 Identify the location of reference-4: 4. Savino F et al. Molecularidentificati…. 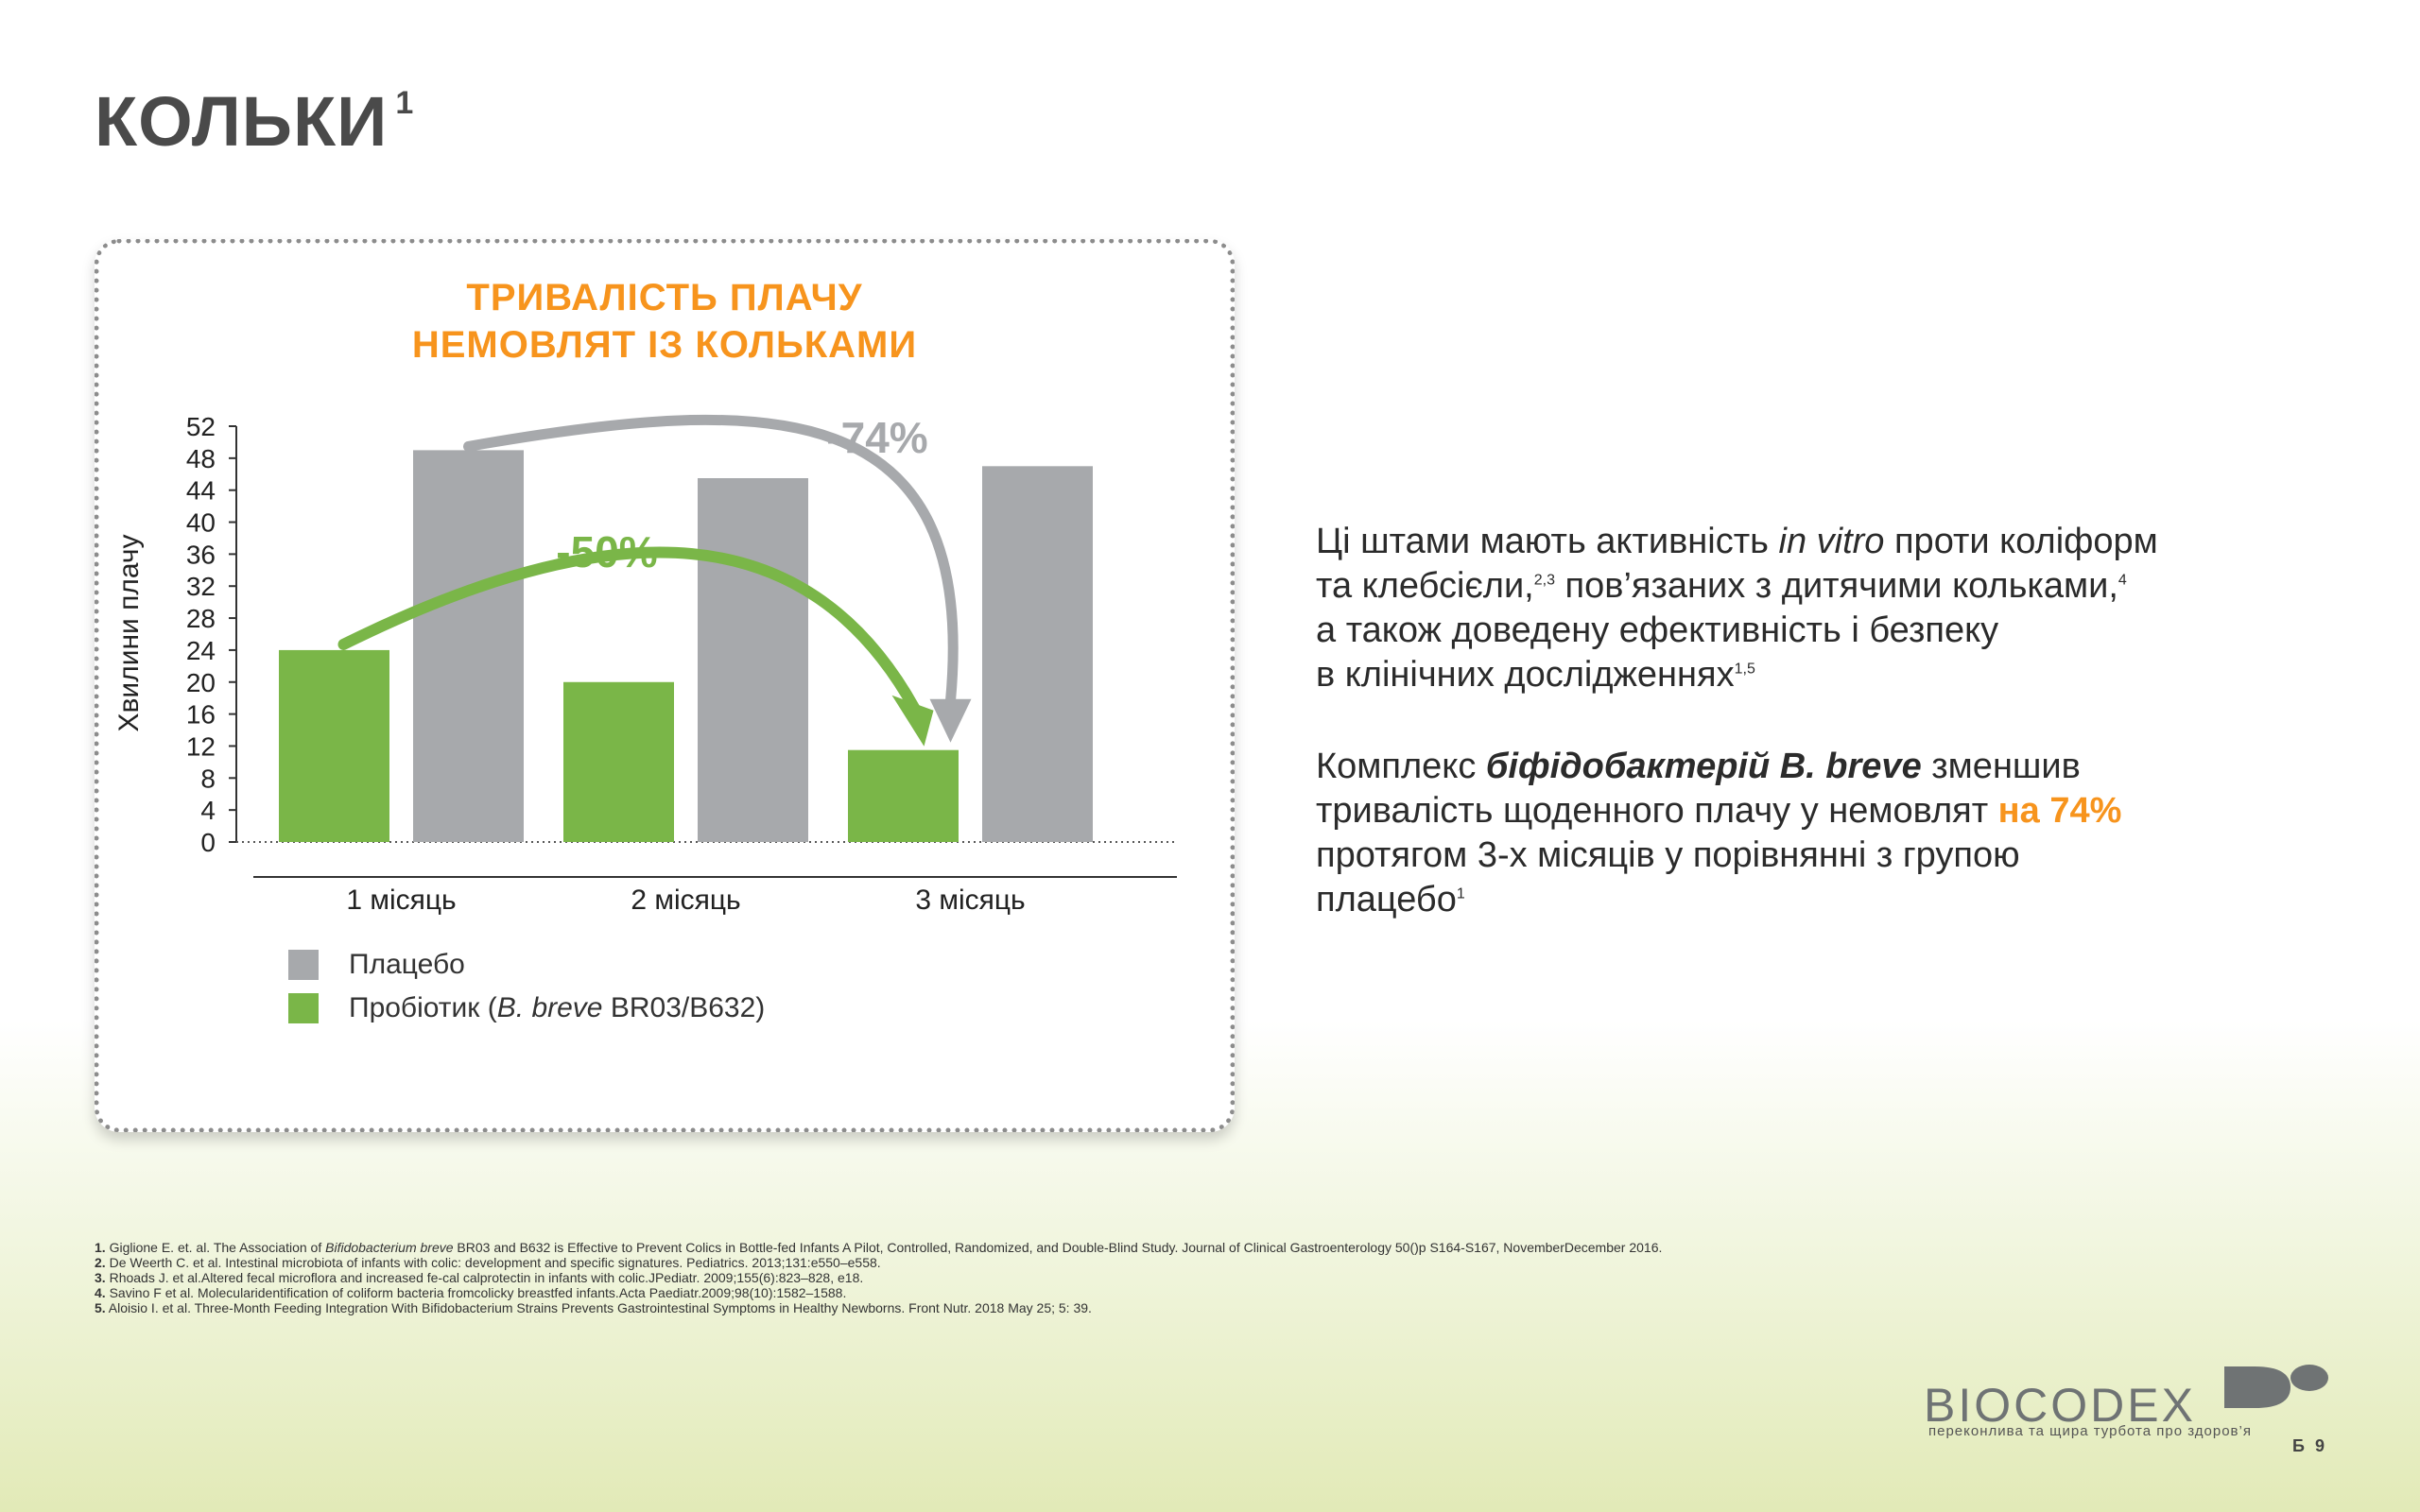
(471, 1292).